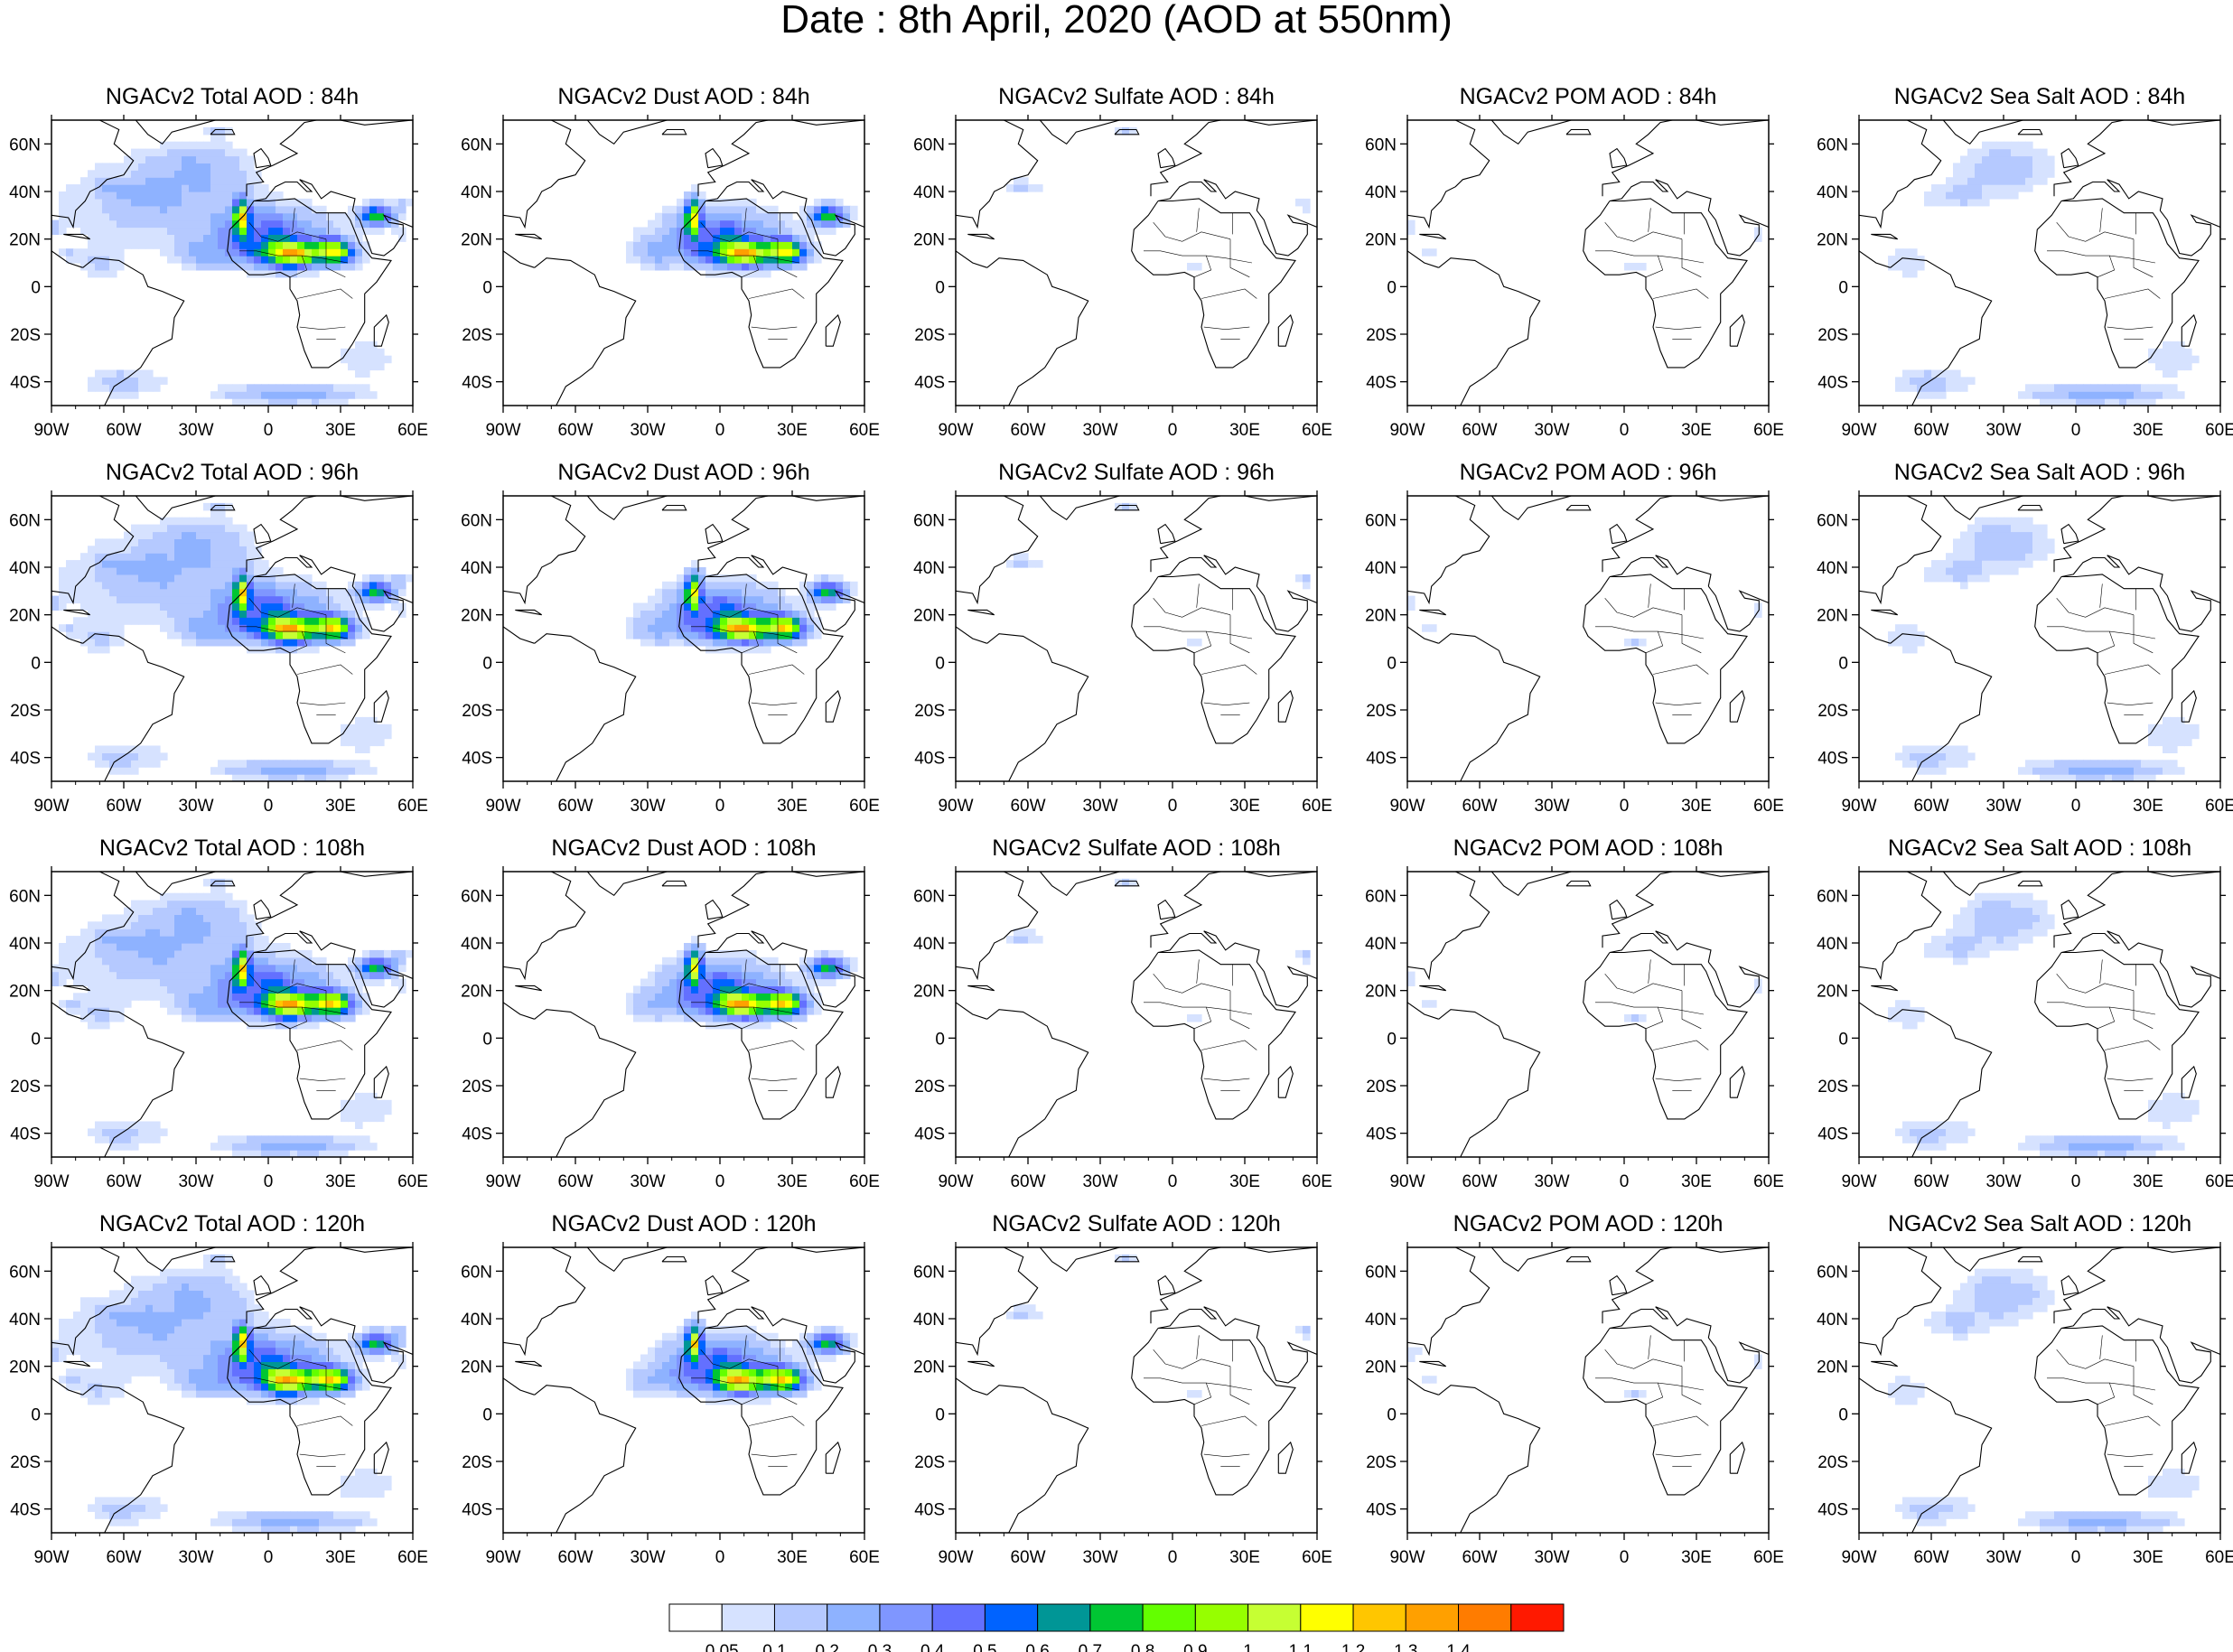 The height and width of the screenshot is (1652, 2233). I want to click on panel-title: NGACv2 Dust AOD : 108h, so click(684, 848).